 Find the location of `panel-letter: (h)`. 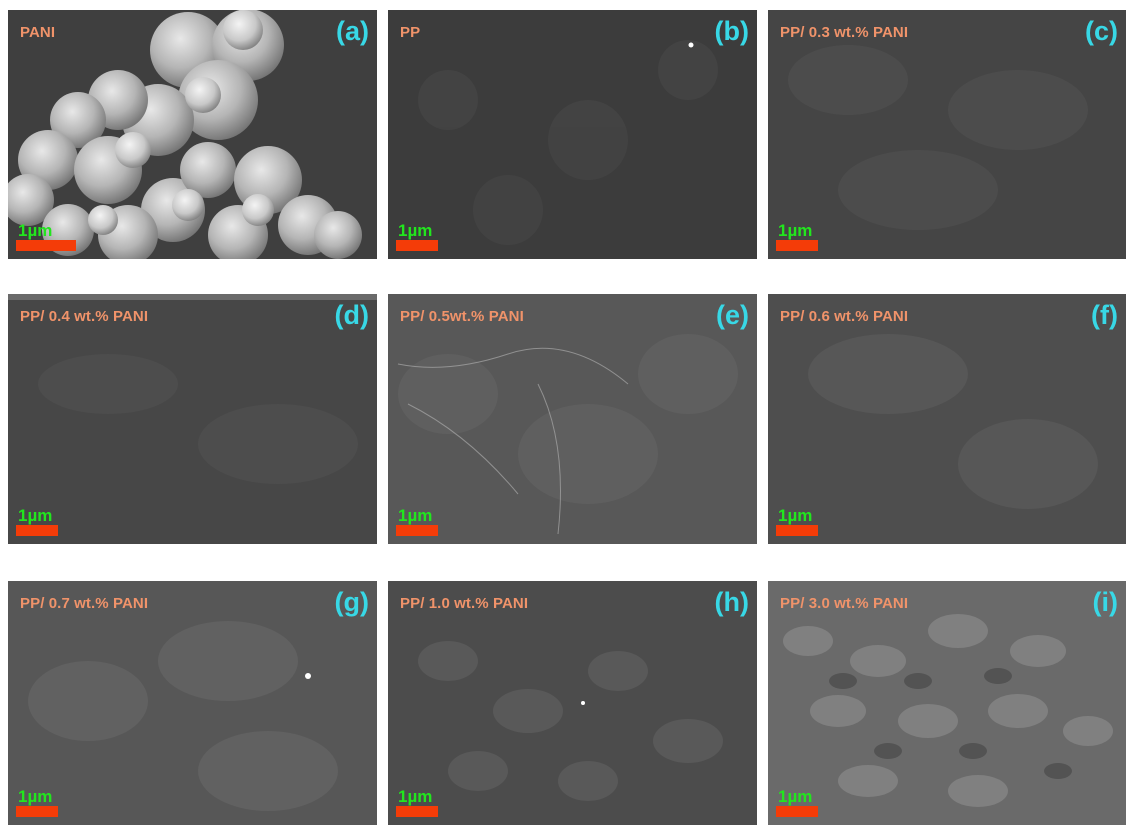

panel-letter: (h) is located at coordinates (731, 602).